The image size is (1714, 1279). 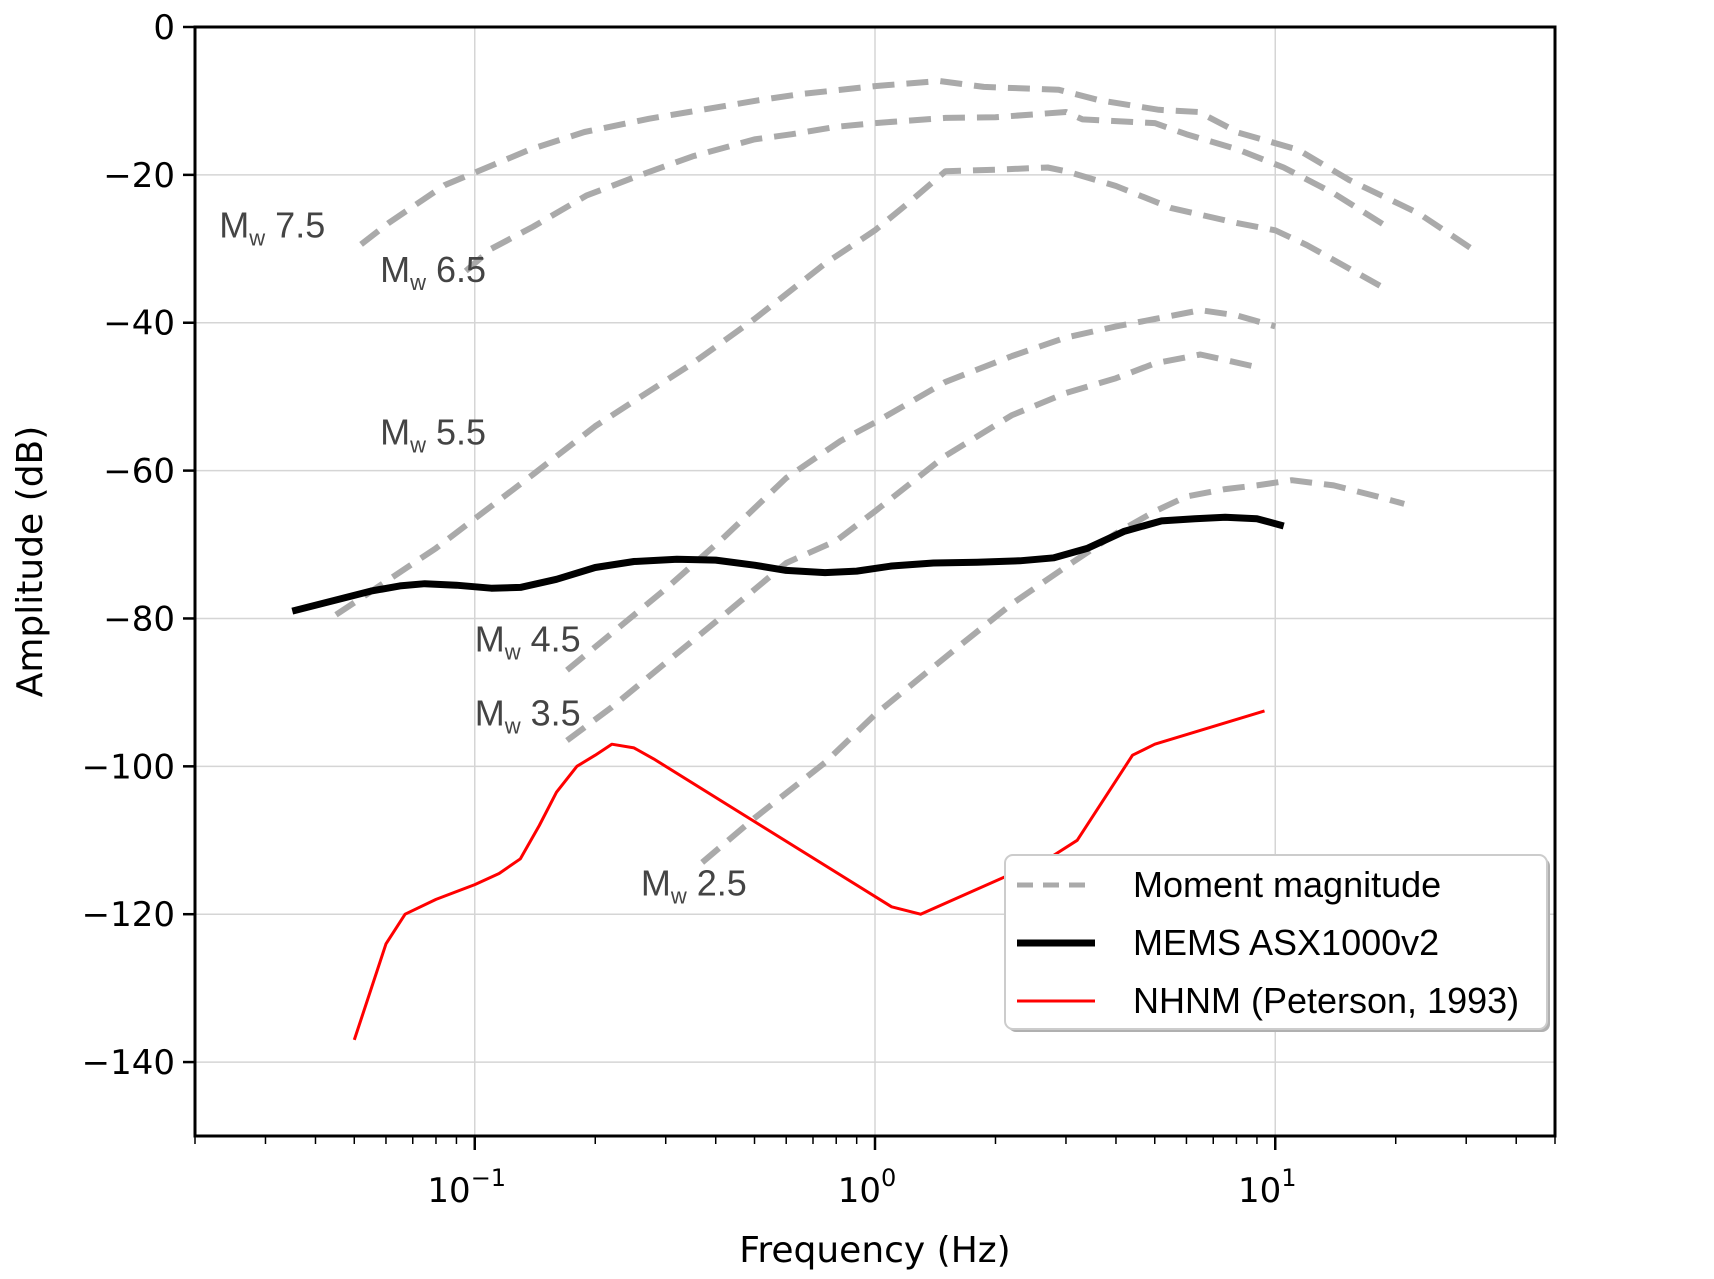 I want to click on legend-label: NHNM (Peterson, 1993), so click(x=1326, y=1000).